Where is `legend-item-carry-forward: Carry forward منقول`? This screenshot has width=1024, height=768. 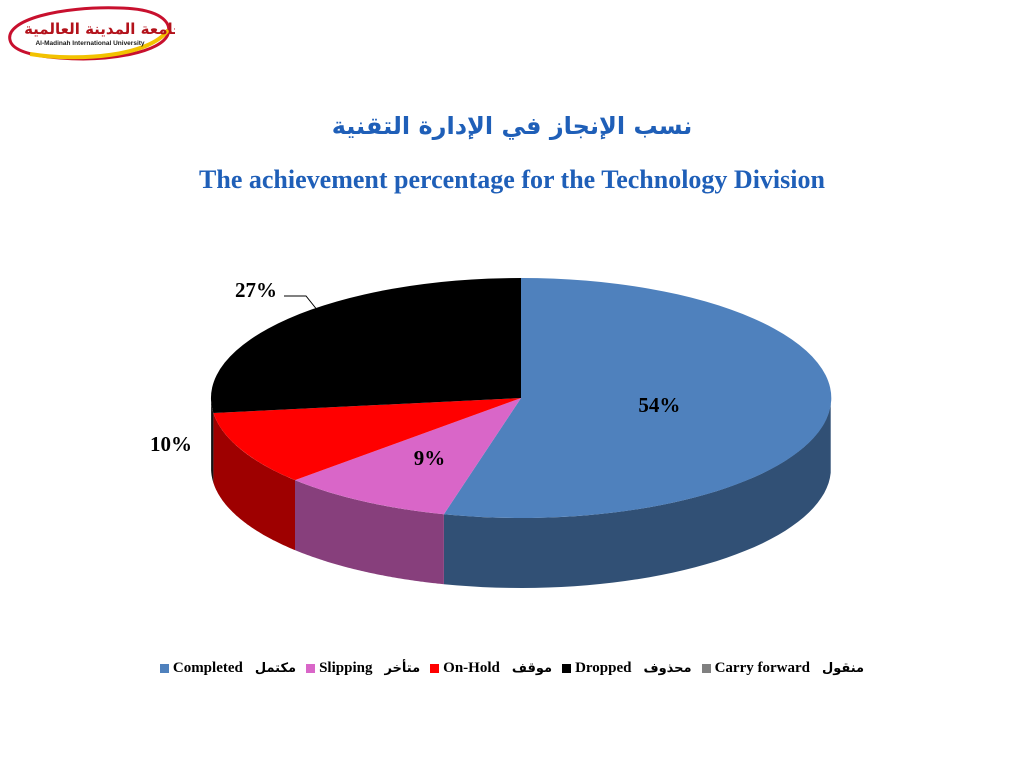
legend-item-carry-forward: Carry forward منقول is located at coordinates (783, 668).